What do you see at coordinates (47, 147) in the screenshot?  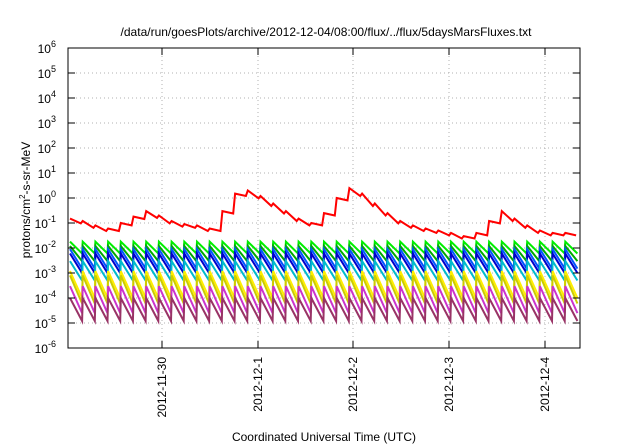 I see `y-tick-label: 10²` at bounding box center [47, 147].